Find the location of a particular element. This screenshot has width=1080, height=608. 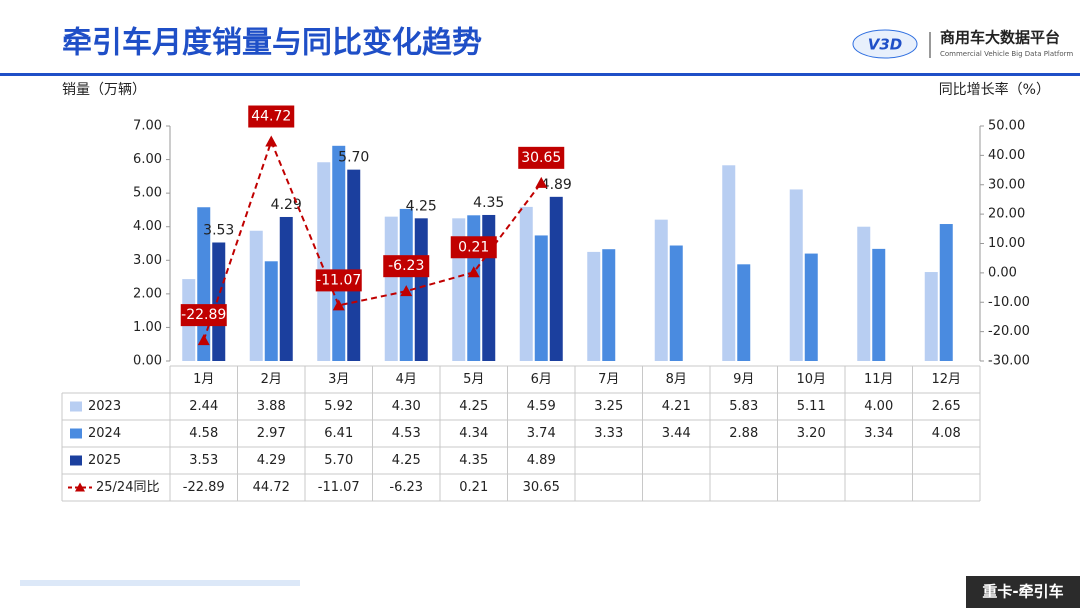

logo-subtext: Commercial Vehicle Big Data Platform is located at coordinates (1006, 54).